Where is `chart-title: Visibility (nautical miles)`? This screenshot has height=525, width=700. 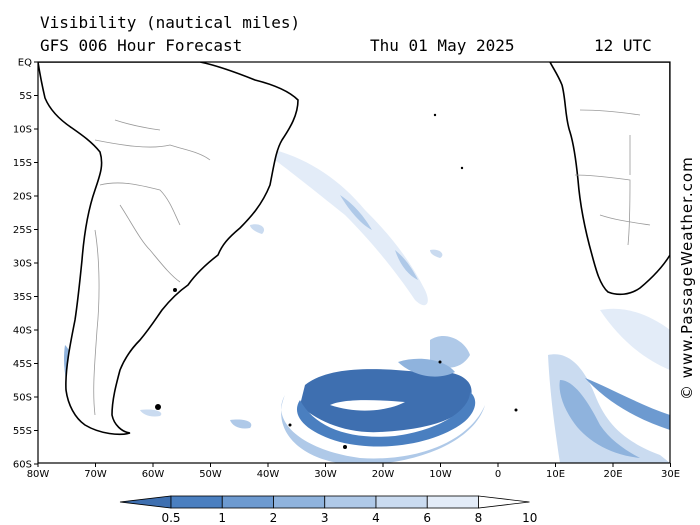 chart-title: Visibility (nautical miles) is located at coordinates (170, 22).